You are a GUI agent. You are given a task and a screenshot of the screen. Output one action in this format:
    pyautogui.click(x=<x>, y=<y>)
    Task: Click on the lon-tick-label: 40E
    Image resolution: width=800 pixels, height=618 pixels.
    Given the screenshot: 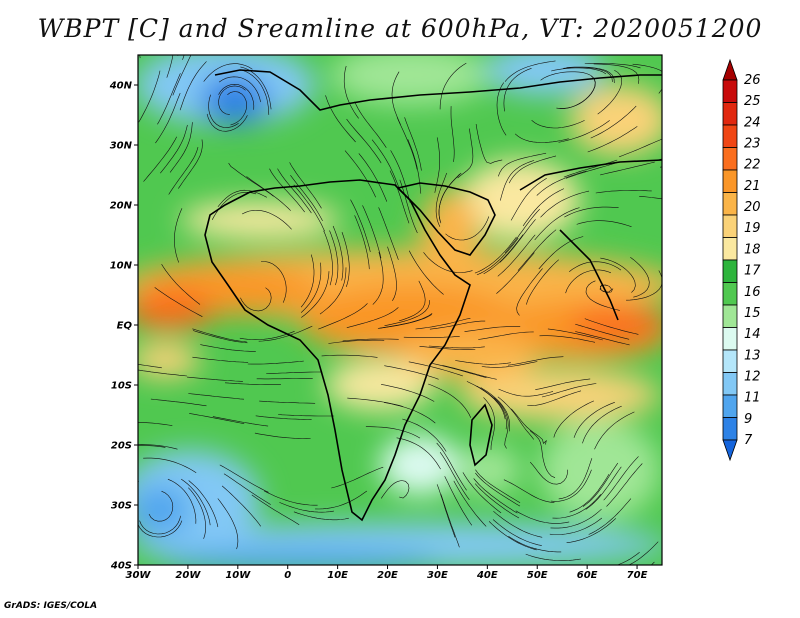 What is the action you would take?
    pyautogui.click(x=487, y=575)
    